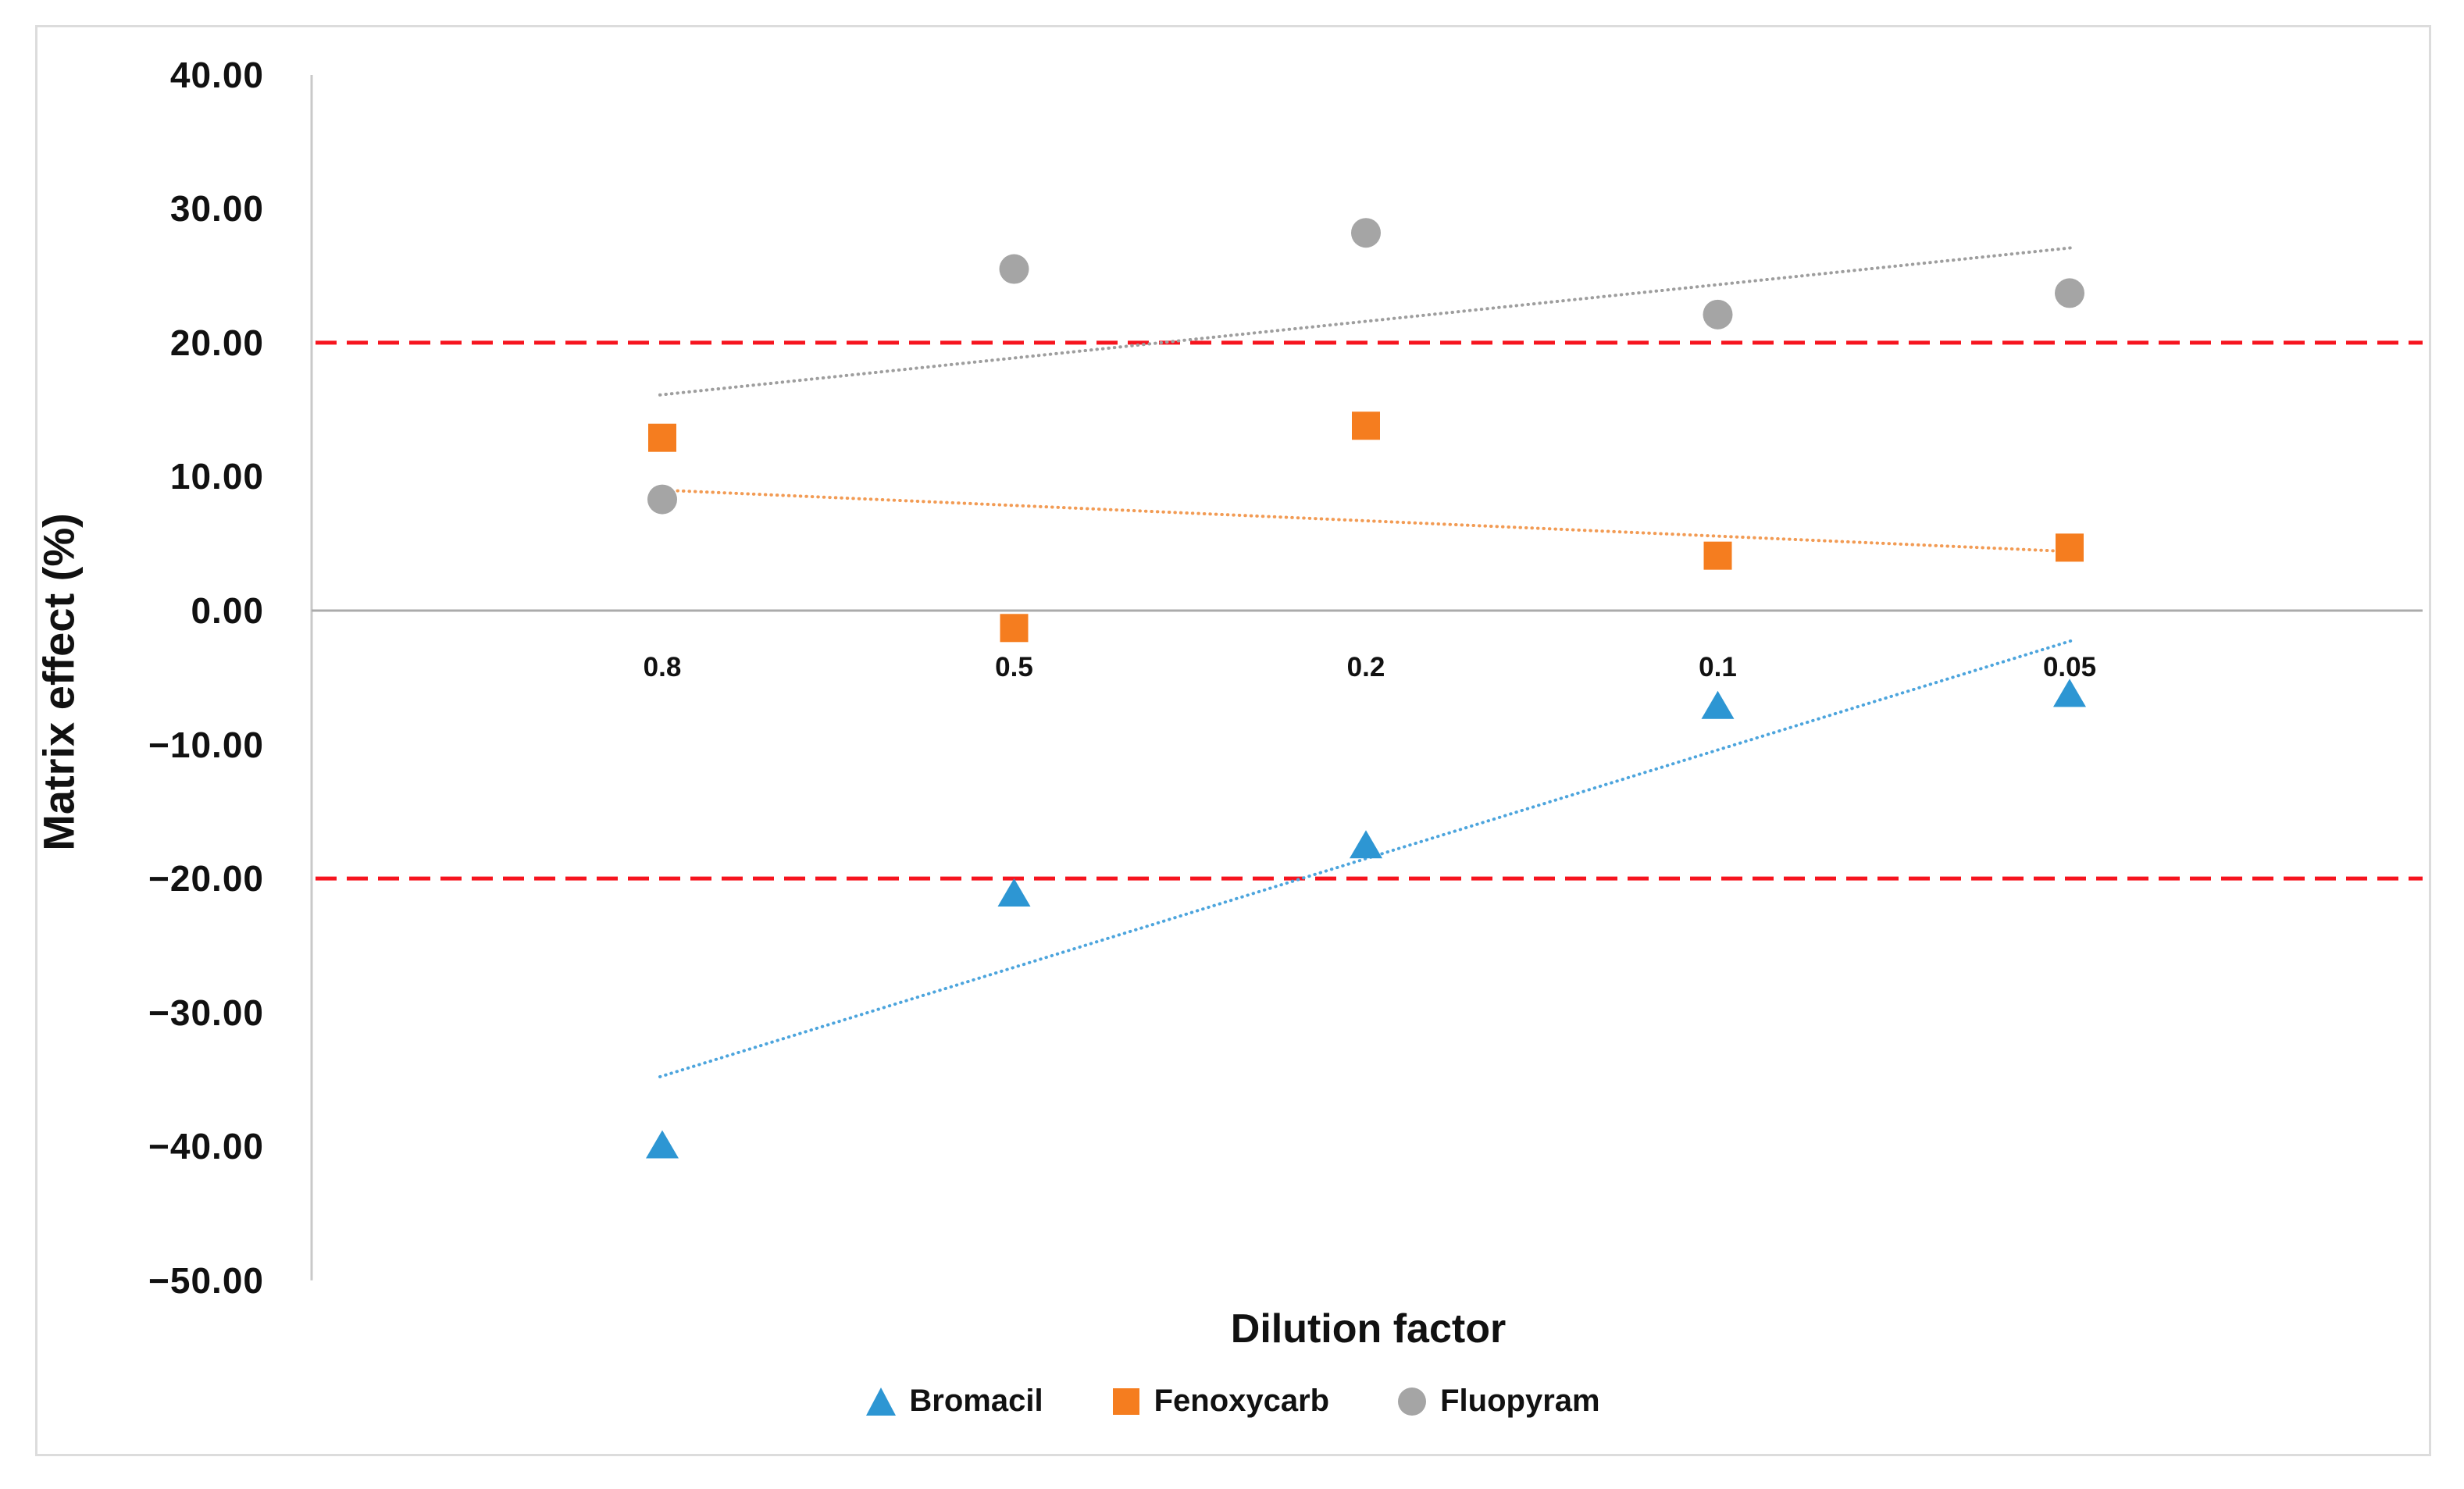 This screenshot has height=1489, width=2464. Describe the element at coordinates (1718, 314) in the screenshot. I see `marker-fluopyram-0.1` at that location.